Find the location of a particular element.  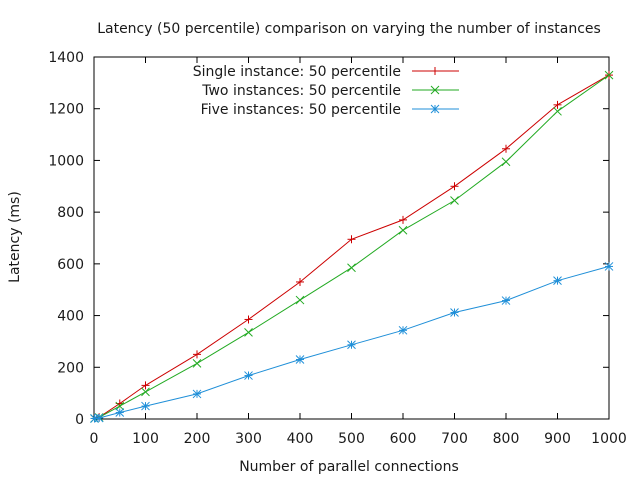

y-tick-label: 1400 is located at coordinates (66, 58).